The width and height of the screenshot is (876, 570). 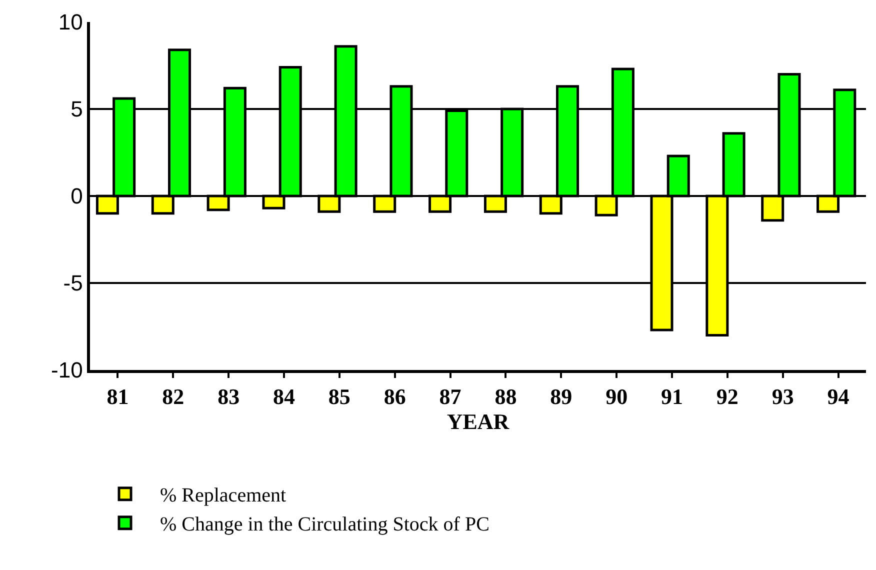 What do you see at coordinates (672, 397) in the screenshot?
I see `x-tick-label: 91` at bounding box center [672, 397].